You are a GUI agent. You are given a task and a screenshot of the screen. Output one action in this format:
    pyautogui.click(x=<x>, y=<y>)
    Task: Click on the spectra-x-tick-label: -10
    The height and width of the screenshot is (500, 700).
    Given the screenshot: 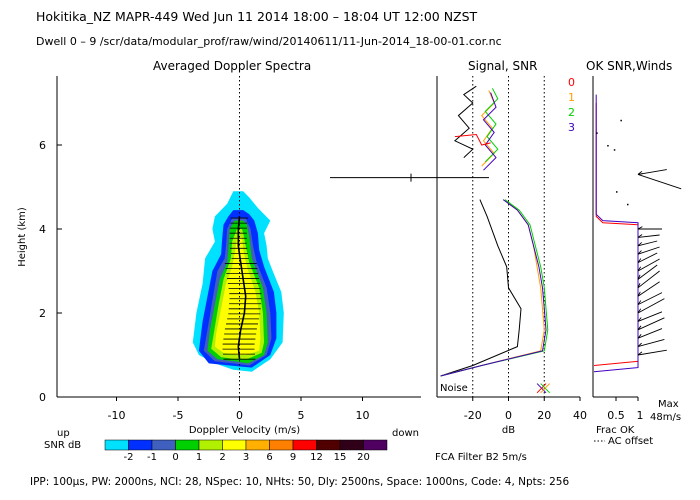 What is the action you would take?
    pyautogui.click(x=117, y=415)
    